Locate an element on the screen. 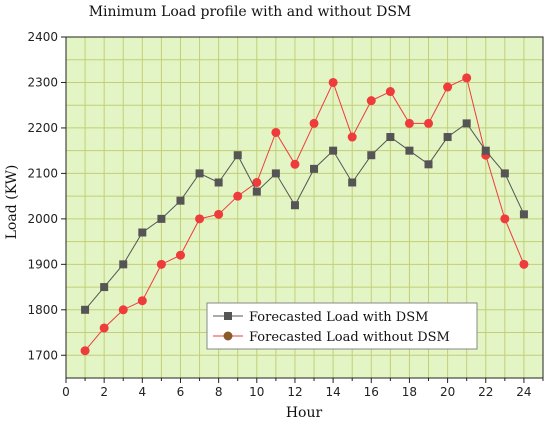  x-tick-label: 2 is located at coordinates (104, 392).